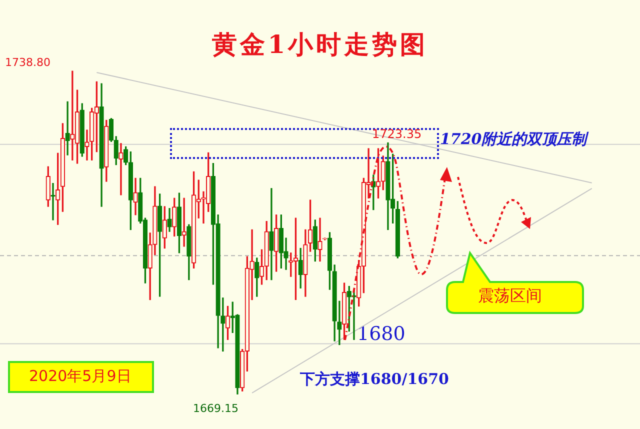 Image resolution: width=640 pixels, height=429 pixels. What do you see at coordinates (215, 408) in the screenshot?
I see `text: 1669.15` at bounding box center [215, 408].